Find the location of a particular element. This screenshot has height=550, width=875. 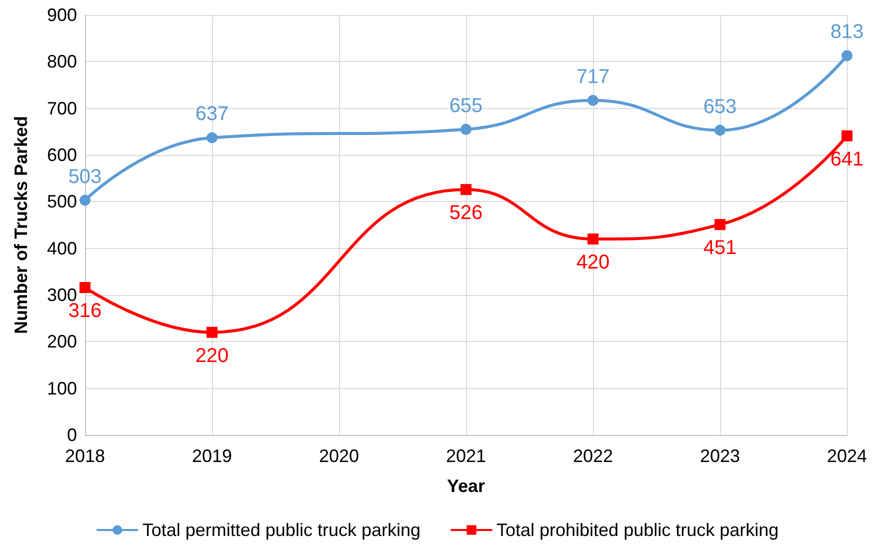

y-tick-label: 600 is located at coordinates (61, 155).